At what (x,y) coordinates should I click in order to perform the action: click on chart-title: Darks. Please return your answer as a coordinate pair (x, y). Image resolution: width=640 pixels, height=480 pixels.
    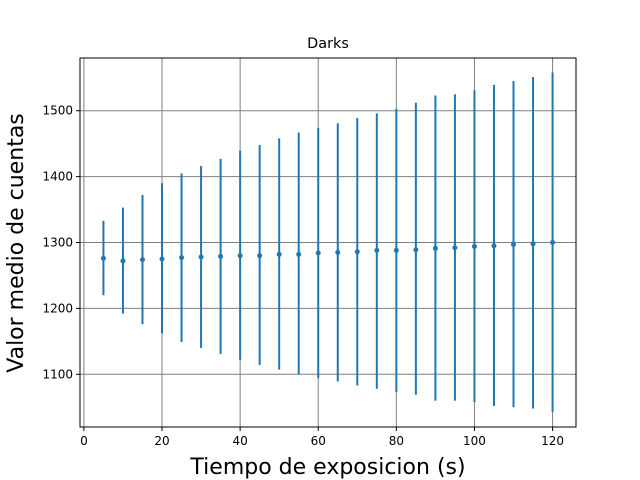
    Looking at the image, I should click on (328, 44).